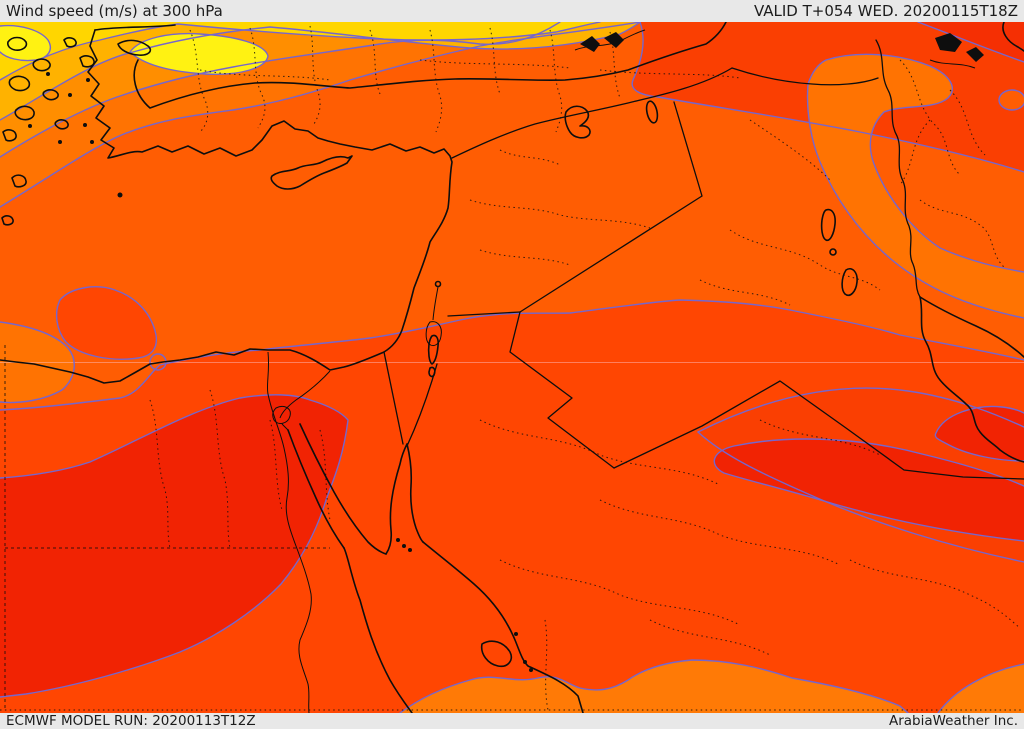 Image resolution: width=1024 pixels, height=729 pixels. What do you see at coordinates (174, 545) in the screenshot?
I see `fill-egypt-jet-streak` at bounding box center [174, 545].